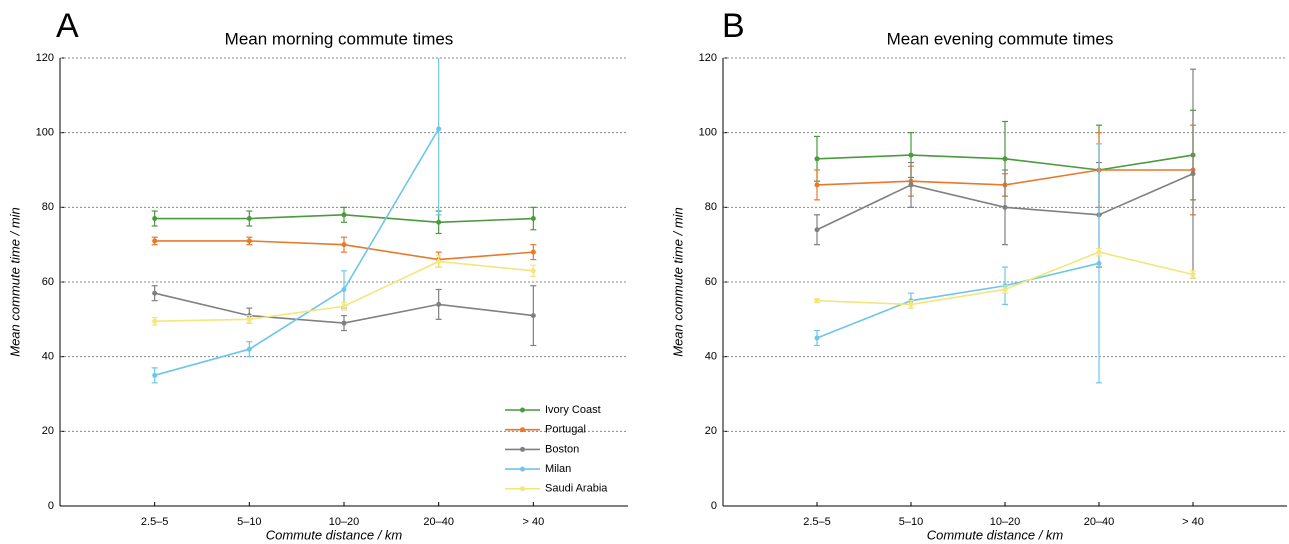 The height and width of the screenshot is (544, 1289). What do you see at coordinates (558, 469) in the screenshot?
I see `legend-label: Milan` at bounding box center [558, 469].